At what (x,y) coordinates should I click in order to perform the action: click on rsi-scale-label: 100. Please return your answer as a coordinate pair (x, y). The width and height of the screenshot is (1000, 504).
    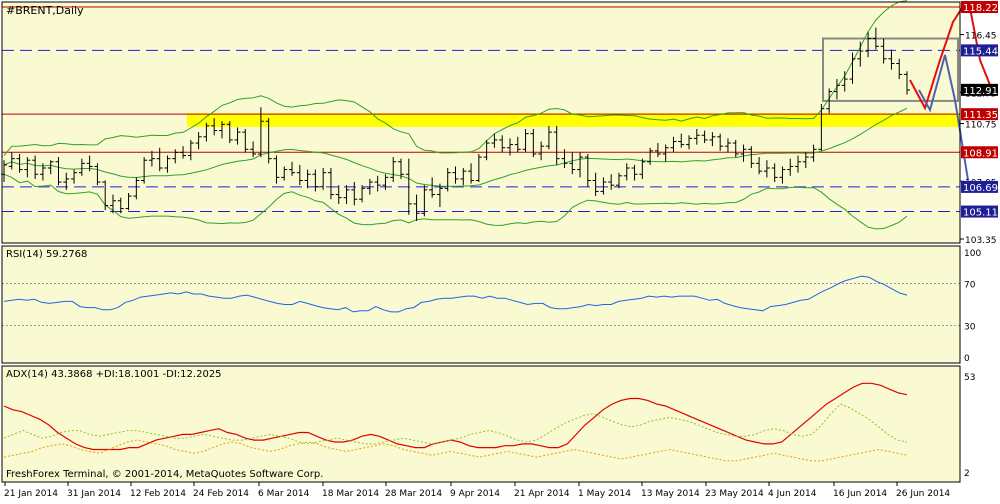
    Looking at the image, I should click on (972, 254).